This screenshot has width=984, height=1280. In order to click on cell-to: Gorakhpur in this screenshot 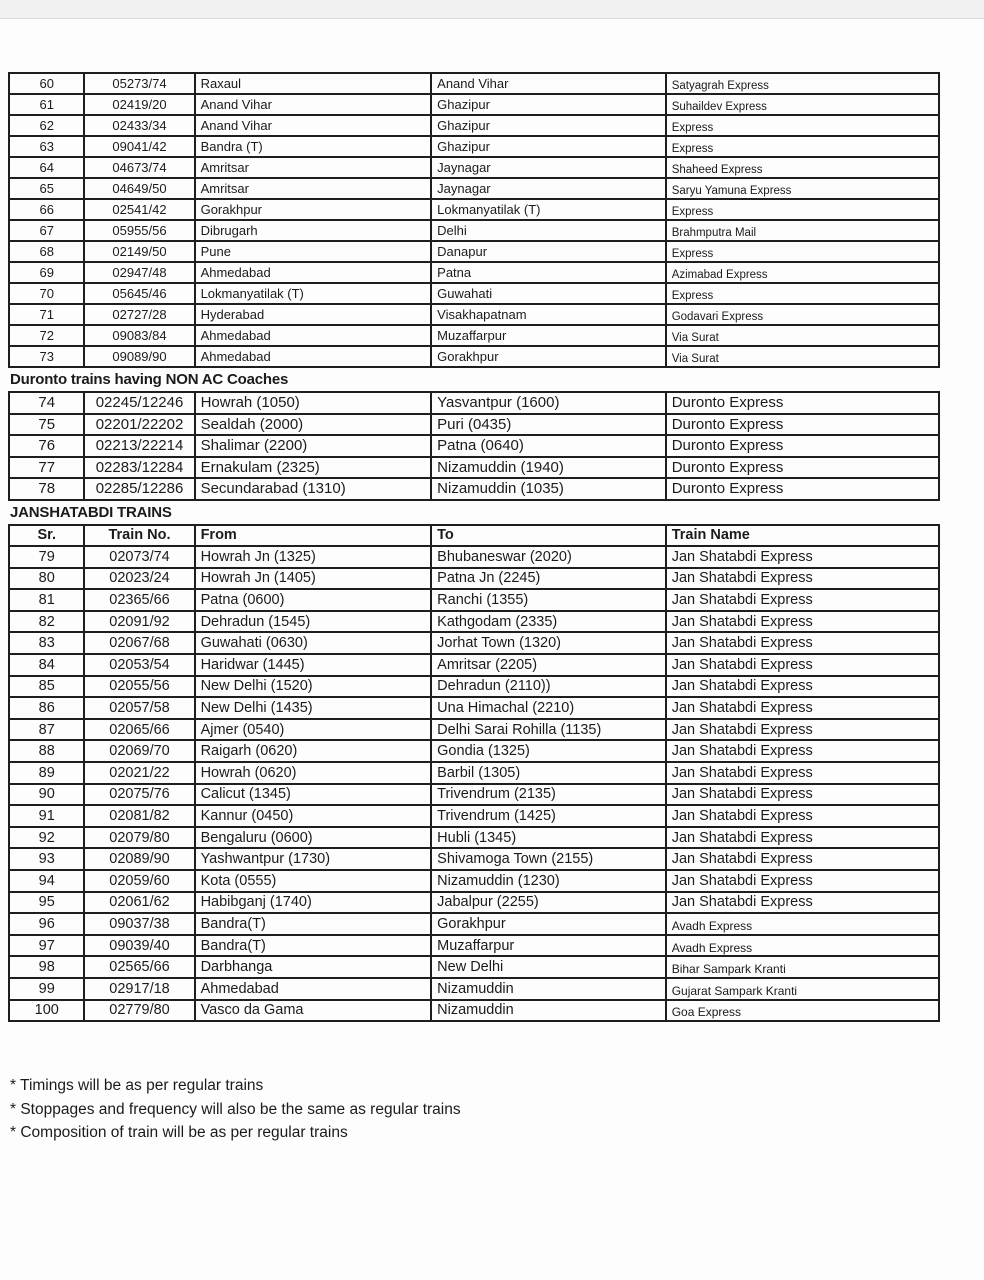, I will do `click(548, 924)`.